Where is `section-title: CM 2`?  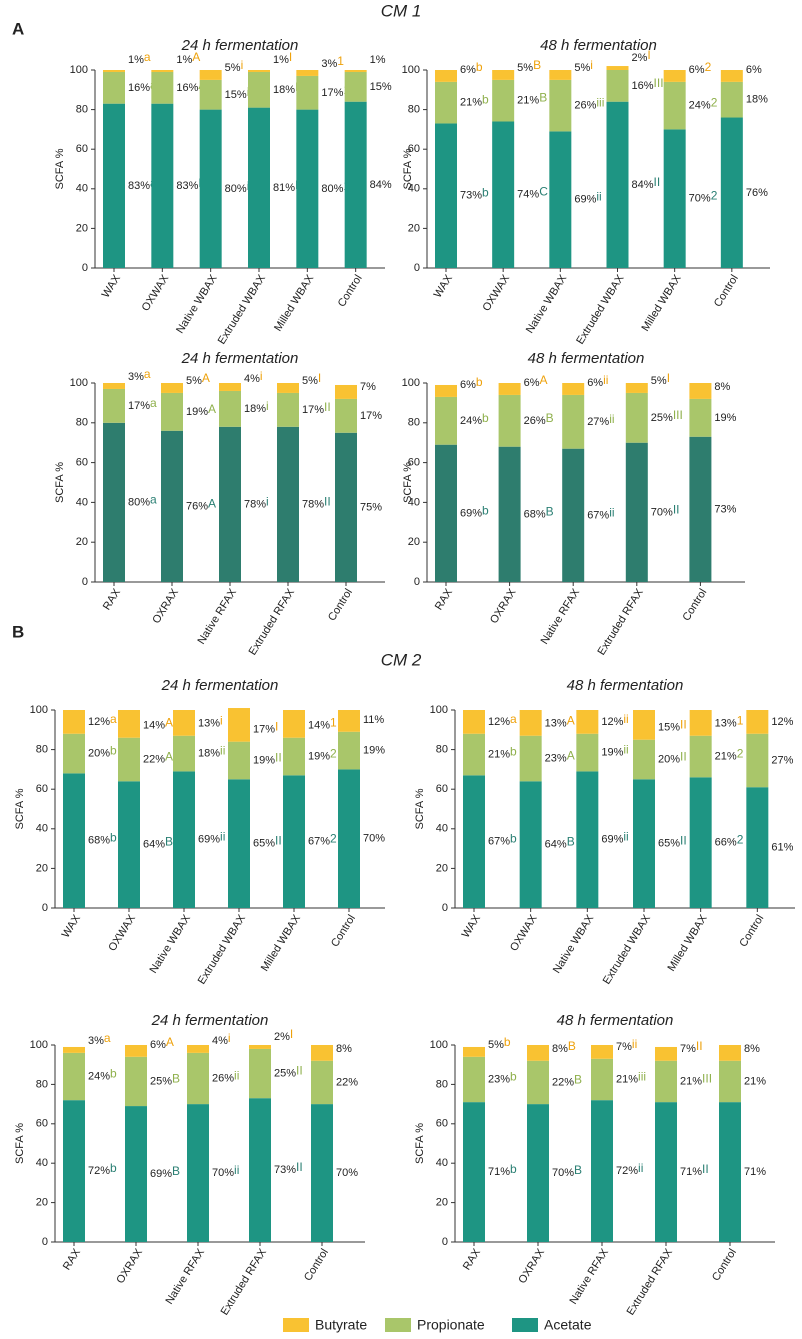 section-title: CM 2 is located at coordinates (401, 659).